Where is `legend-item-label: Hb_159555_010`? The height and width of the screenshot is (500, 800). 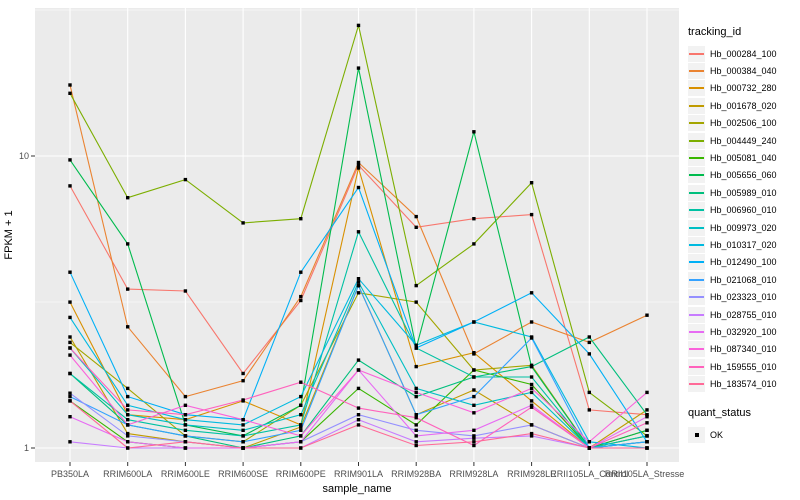 legend-item-label: Hb_159555_010 is located at coordinates (743, 366).